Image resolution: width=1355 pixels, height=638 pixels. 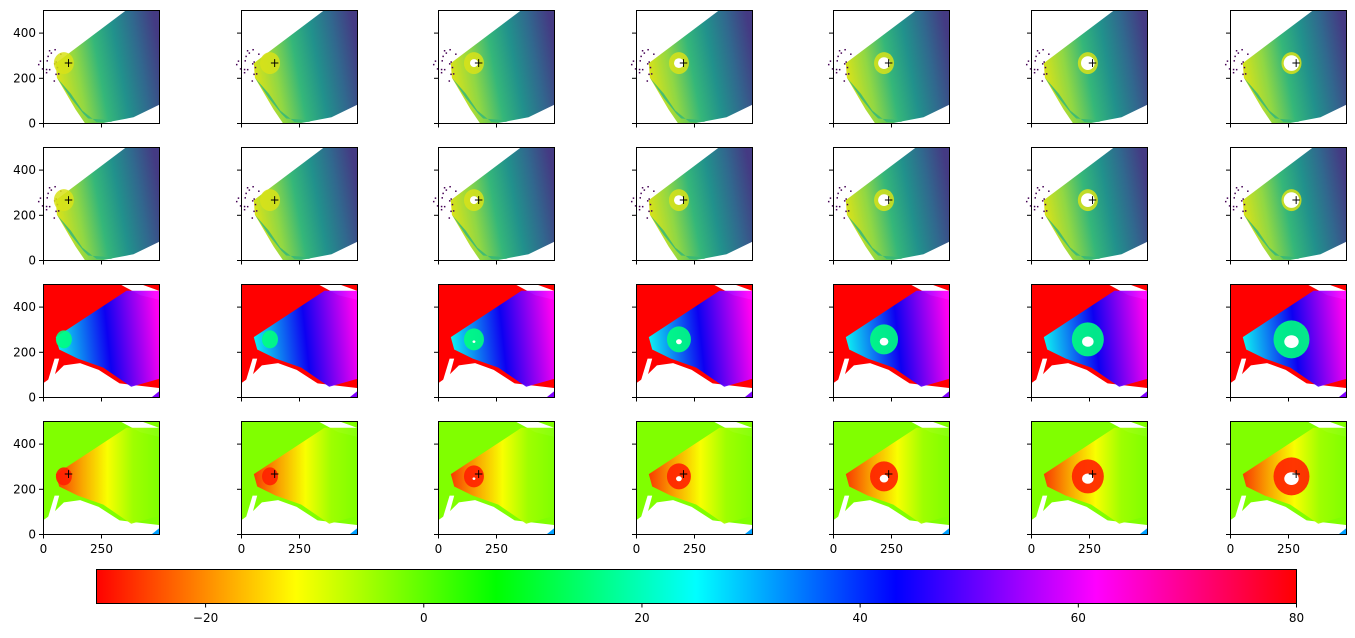 I want to click on x-tick-label: 250, so click(x=496, y=549).